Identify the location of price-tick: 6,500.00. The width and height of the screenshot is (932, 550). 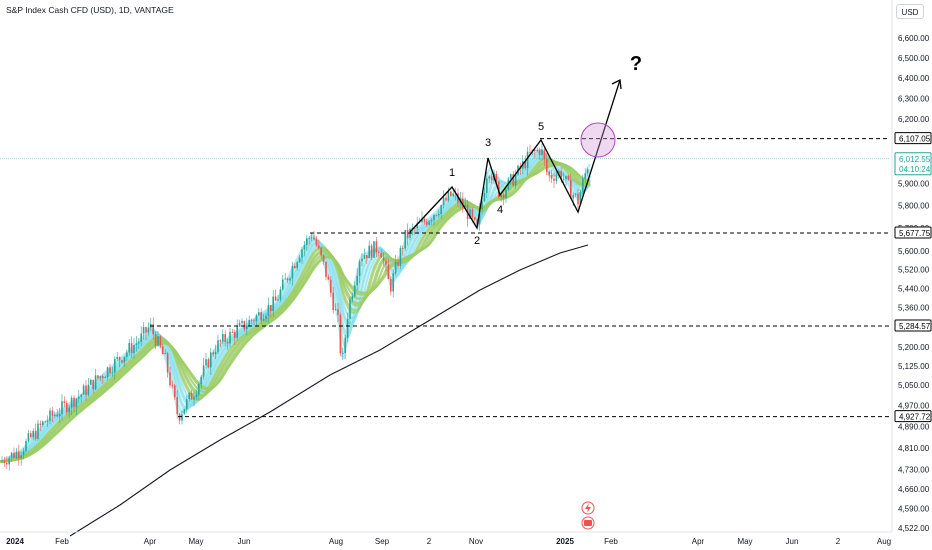
(914, 58).